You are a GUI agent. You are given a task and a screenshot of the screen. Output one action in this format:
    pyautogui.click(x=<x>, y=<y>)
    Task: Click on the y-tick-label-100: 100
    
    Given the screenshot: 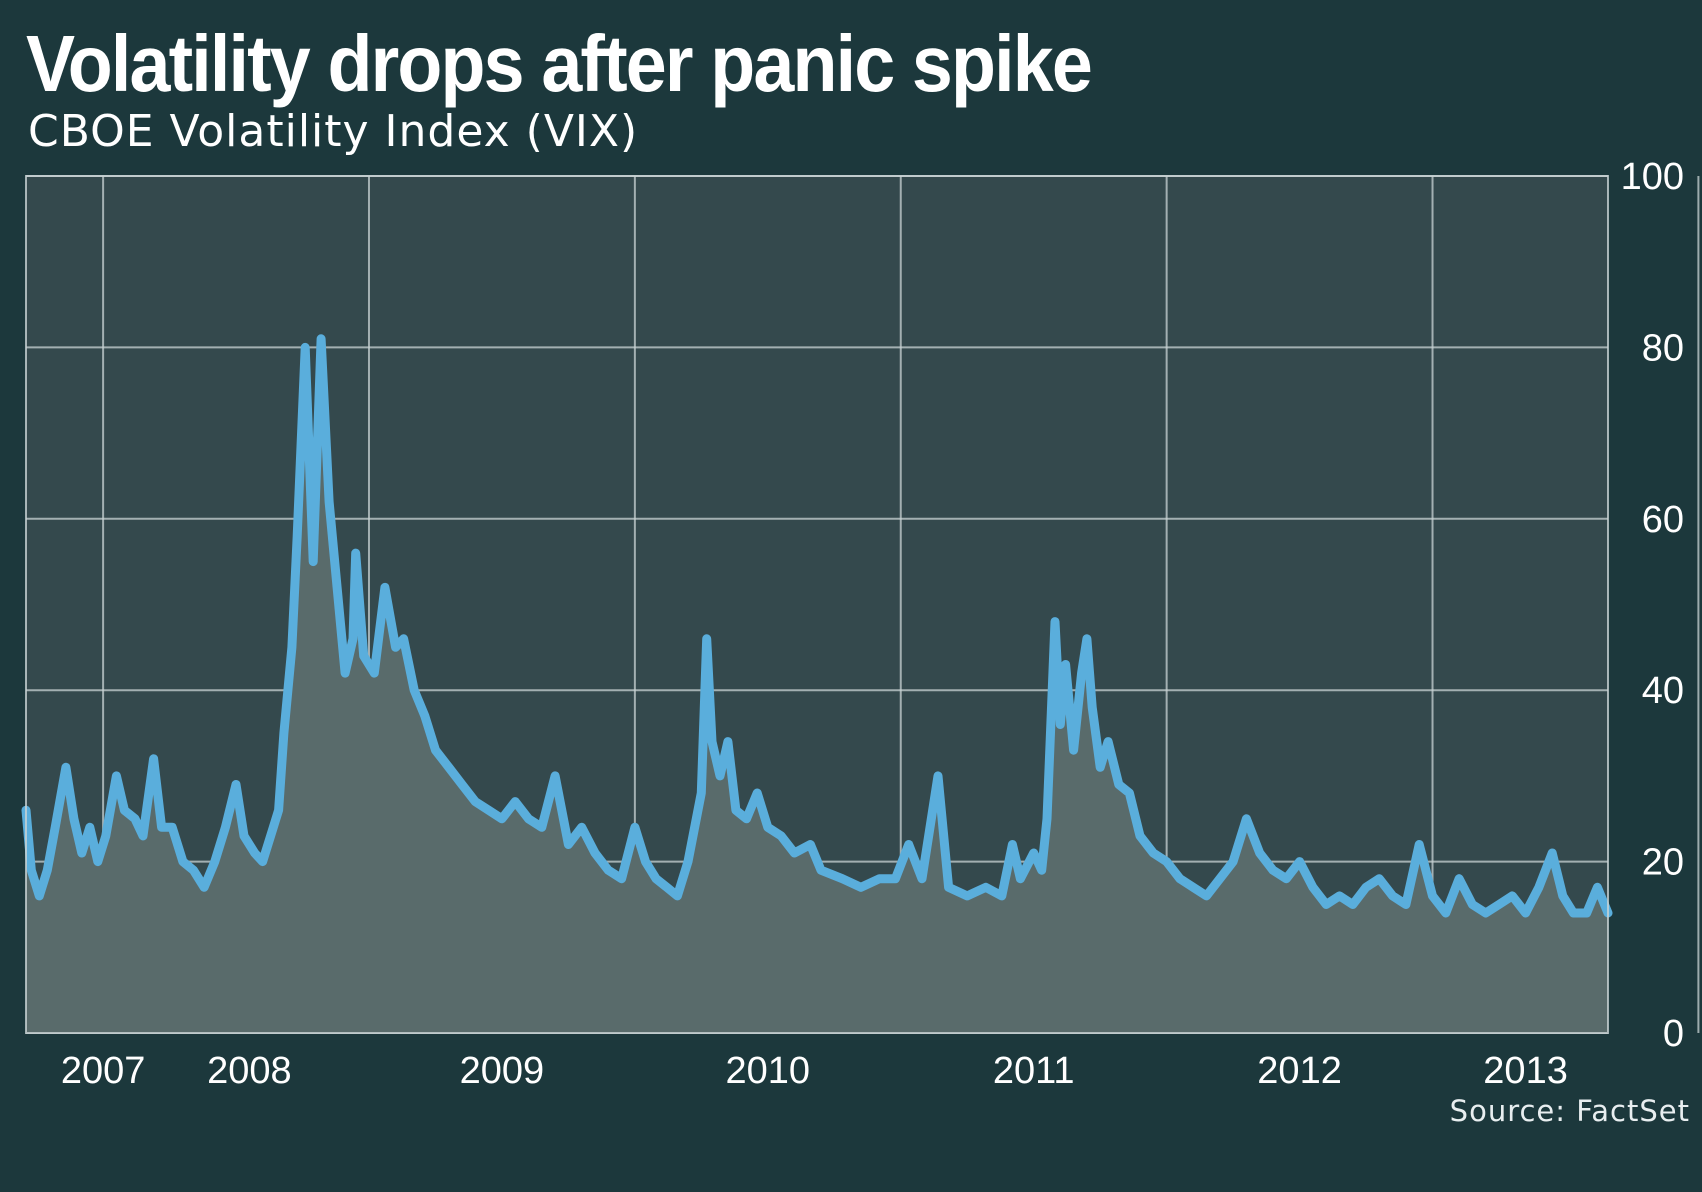 What is the action you would take?
    pyautogui.click(x=1652, y=177)
    